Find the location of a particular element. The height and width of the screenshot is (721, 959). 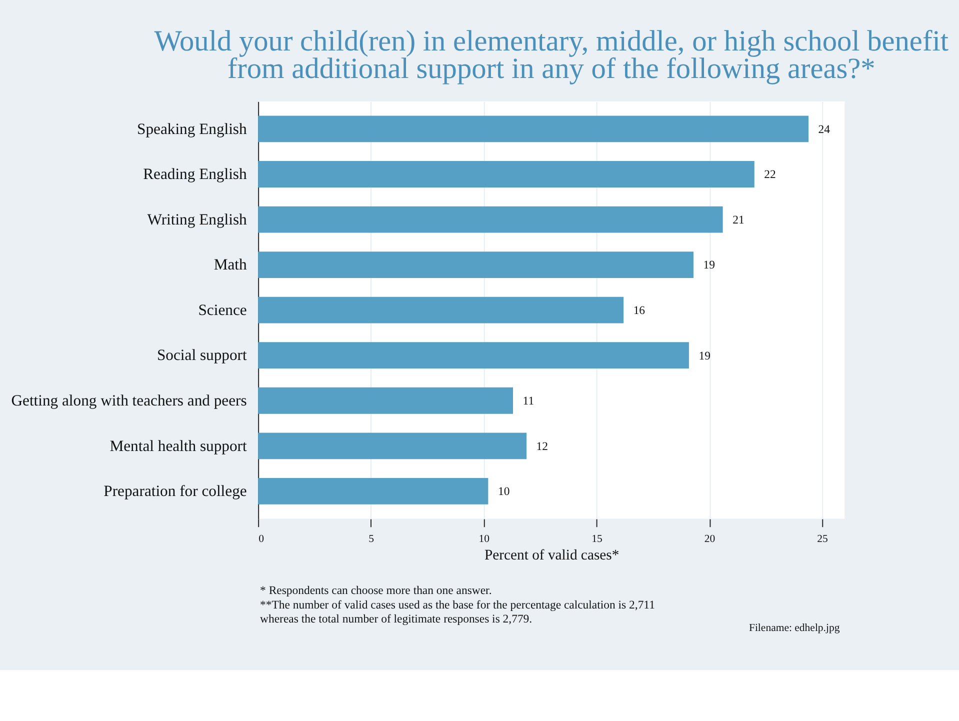

y-tick-label: Science is located at coordinates (222, 310).